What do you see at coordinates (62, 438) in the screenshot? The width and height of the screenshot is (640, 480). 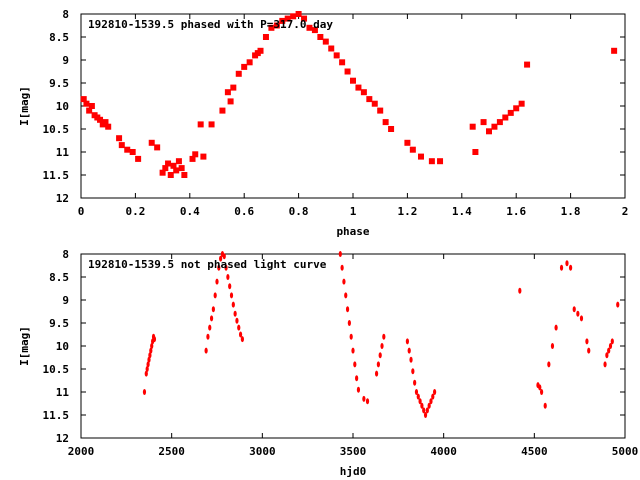 I see `panel2-y-tick-label: 12` at bounding box center [62, 438].